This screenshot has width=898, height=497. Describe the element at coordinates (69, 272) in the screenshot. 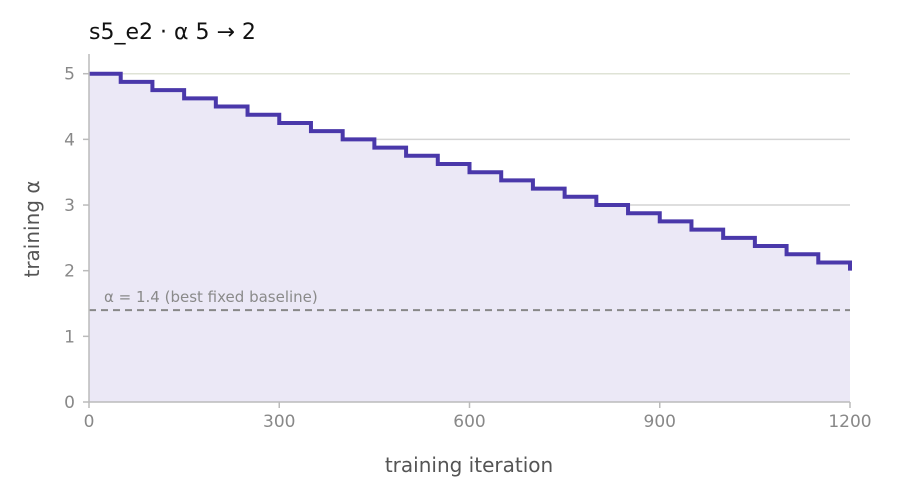

I see `y-tick-label: 2` at that location.